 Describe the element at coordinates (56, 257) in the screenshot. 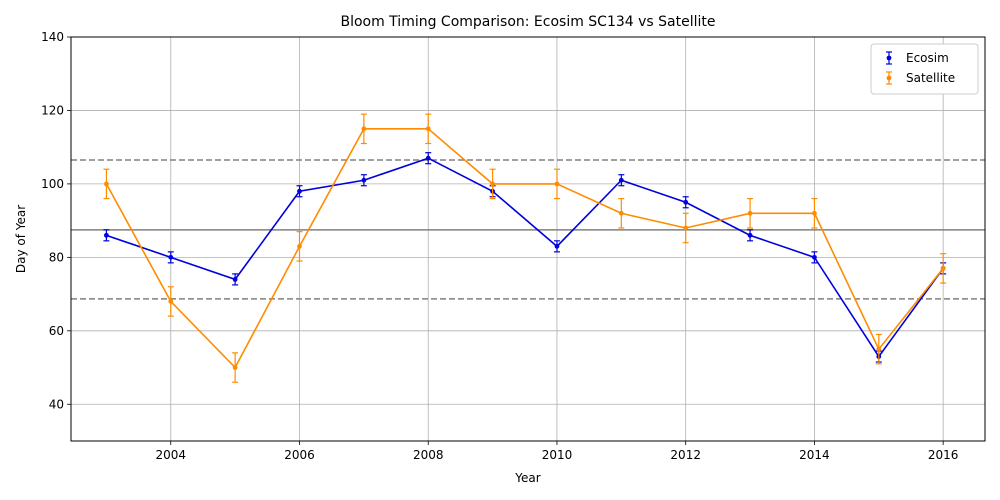

I see `y-tick-label: 80` at that location.